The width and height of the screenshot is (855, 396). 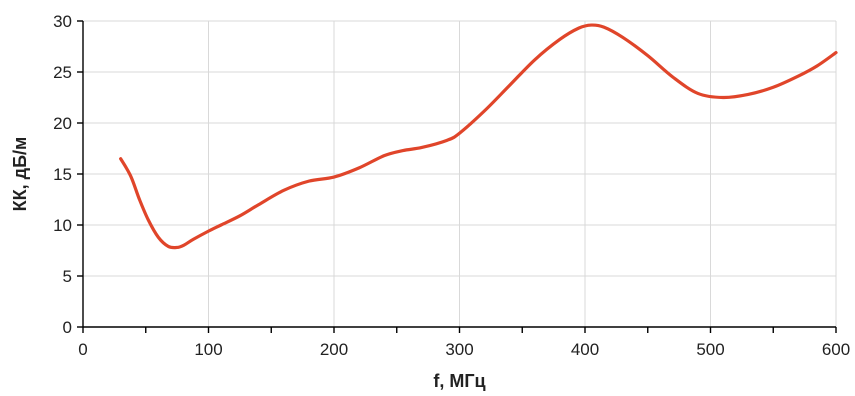 What do you see at coordinates (710, 349) in the screenshot?
I see `x-tick-label: 500` at bounding box center [710, 349].